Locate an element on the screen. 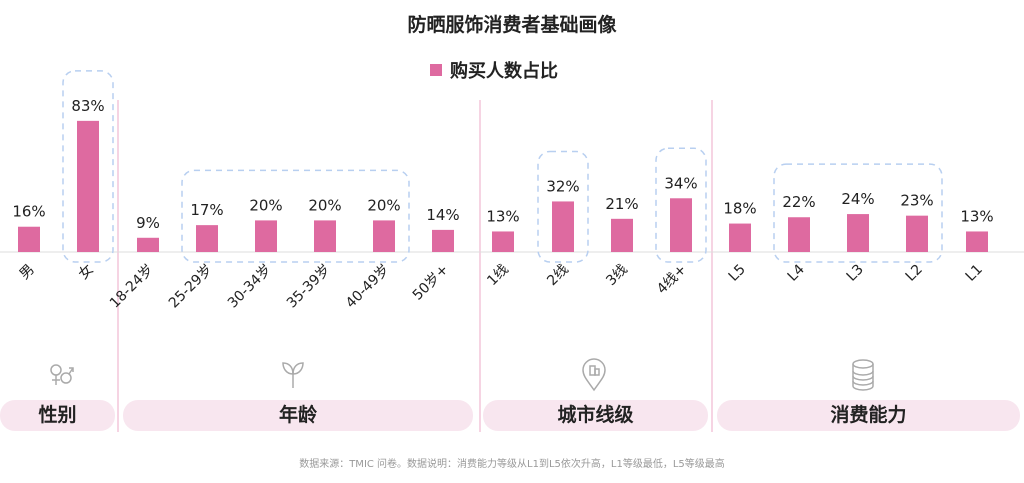 The width and height of the screenshot is (1024, 483). data-label: 16% is located at coordinates (28, 212).